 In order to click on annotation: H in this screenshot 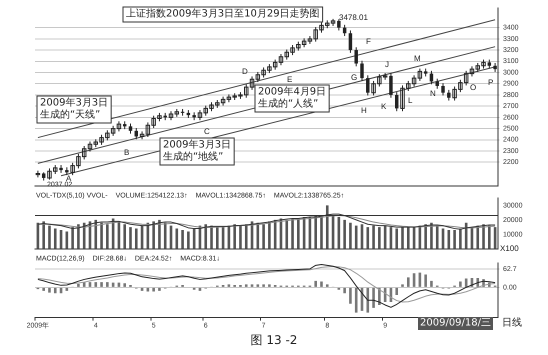, I will do `click(364, 111)`.